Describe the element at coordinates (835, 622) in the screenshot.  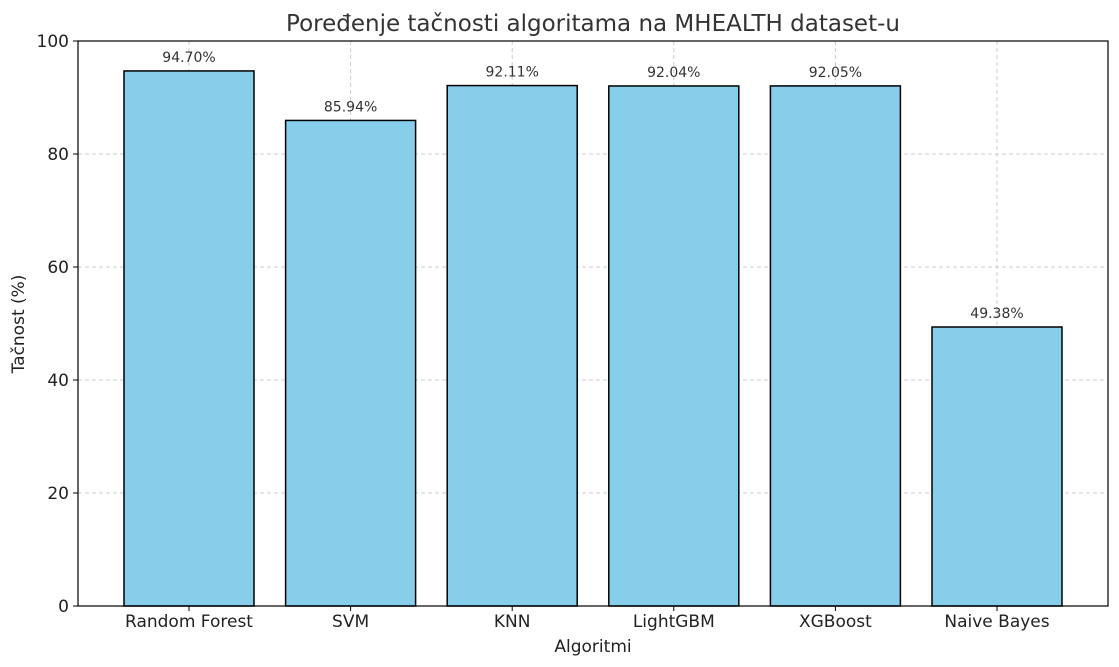
I see `x-tick-label: XGBoost` at that location.